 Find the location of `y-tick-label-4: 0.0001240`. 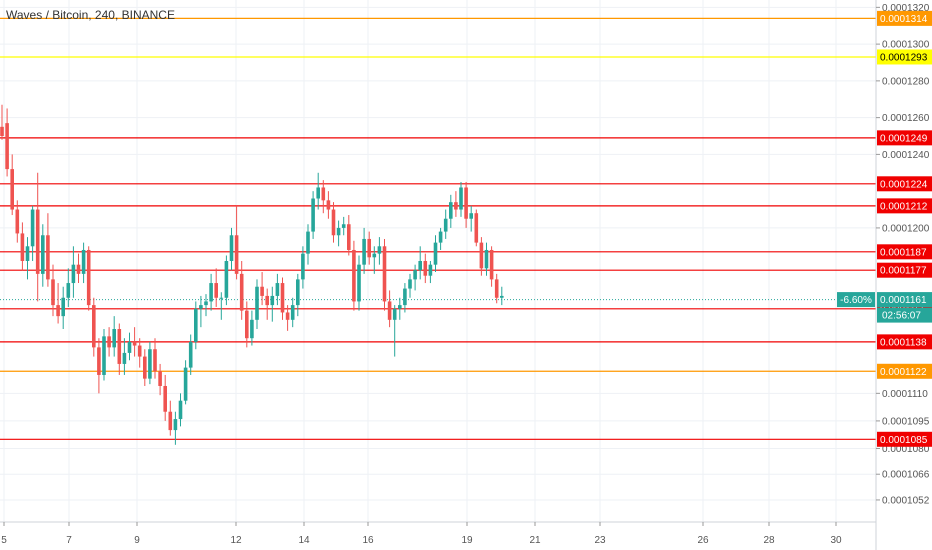

y-tick-label-4: 0.0001240 is located at coordinates (906, 155).